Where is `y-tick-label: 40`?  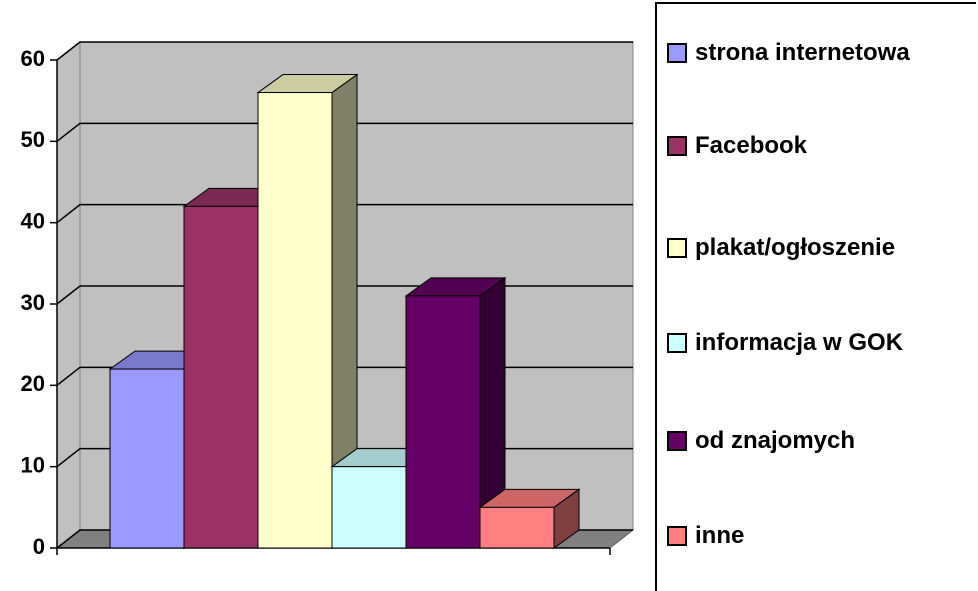 y-tick-label: 40 is located at coordinates (33, 220).